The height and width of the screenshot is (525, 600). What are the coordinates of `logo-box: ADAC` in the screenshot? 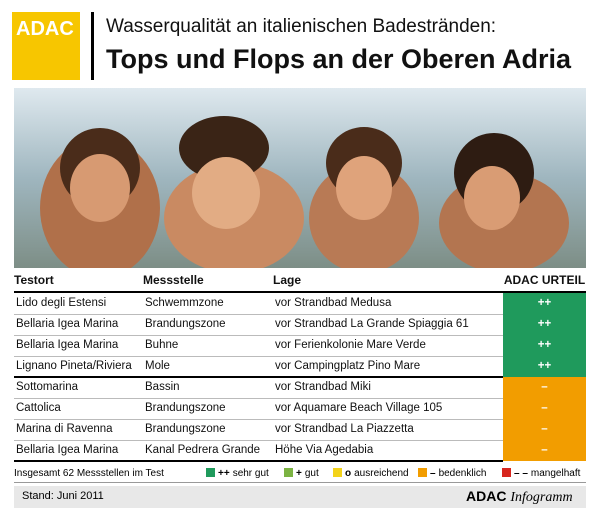 It's located at (46, 46).